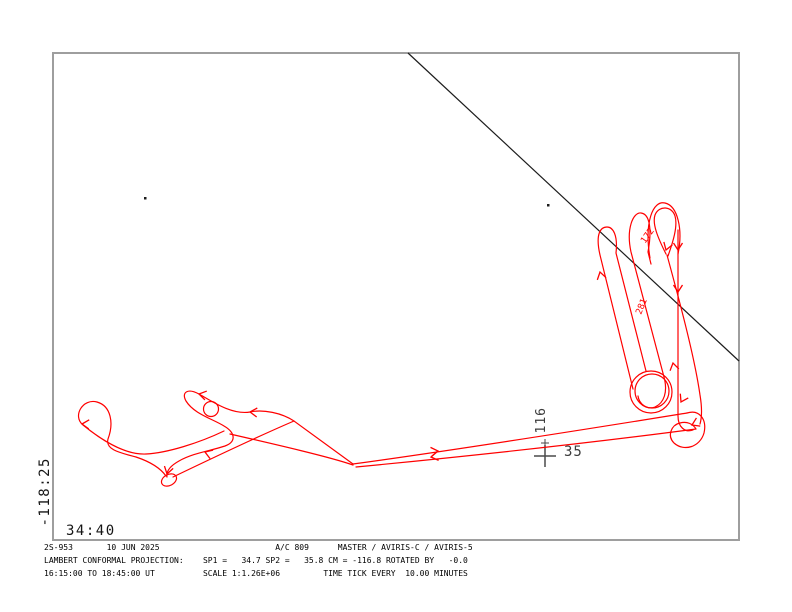 The height and width of the screenshot is (612, 792). What do you see at coordinates (169, 480) in the screenshot?
I see `flight-track-terminal-loop` at bounding box center [169, 480].